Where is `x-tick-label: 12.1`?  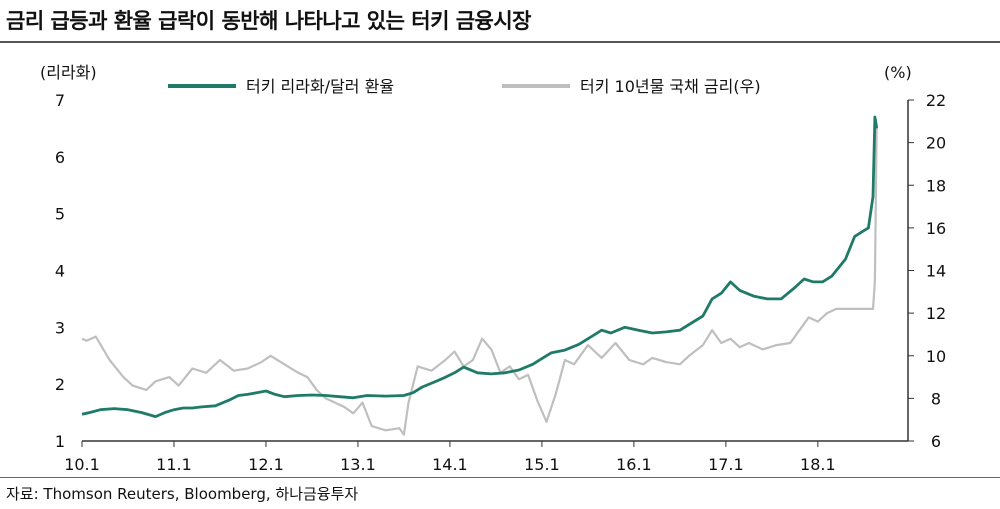
x-tick-label: 12.1 is located at coordinates (266, 464).